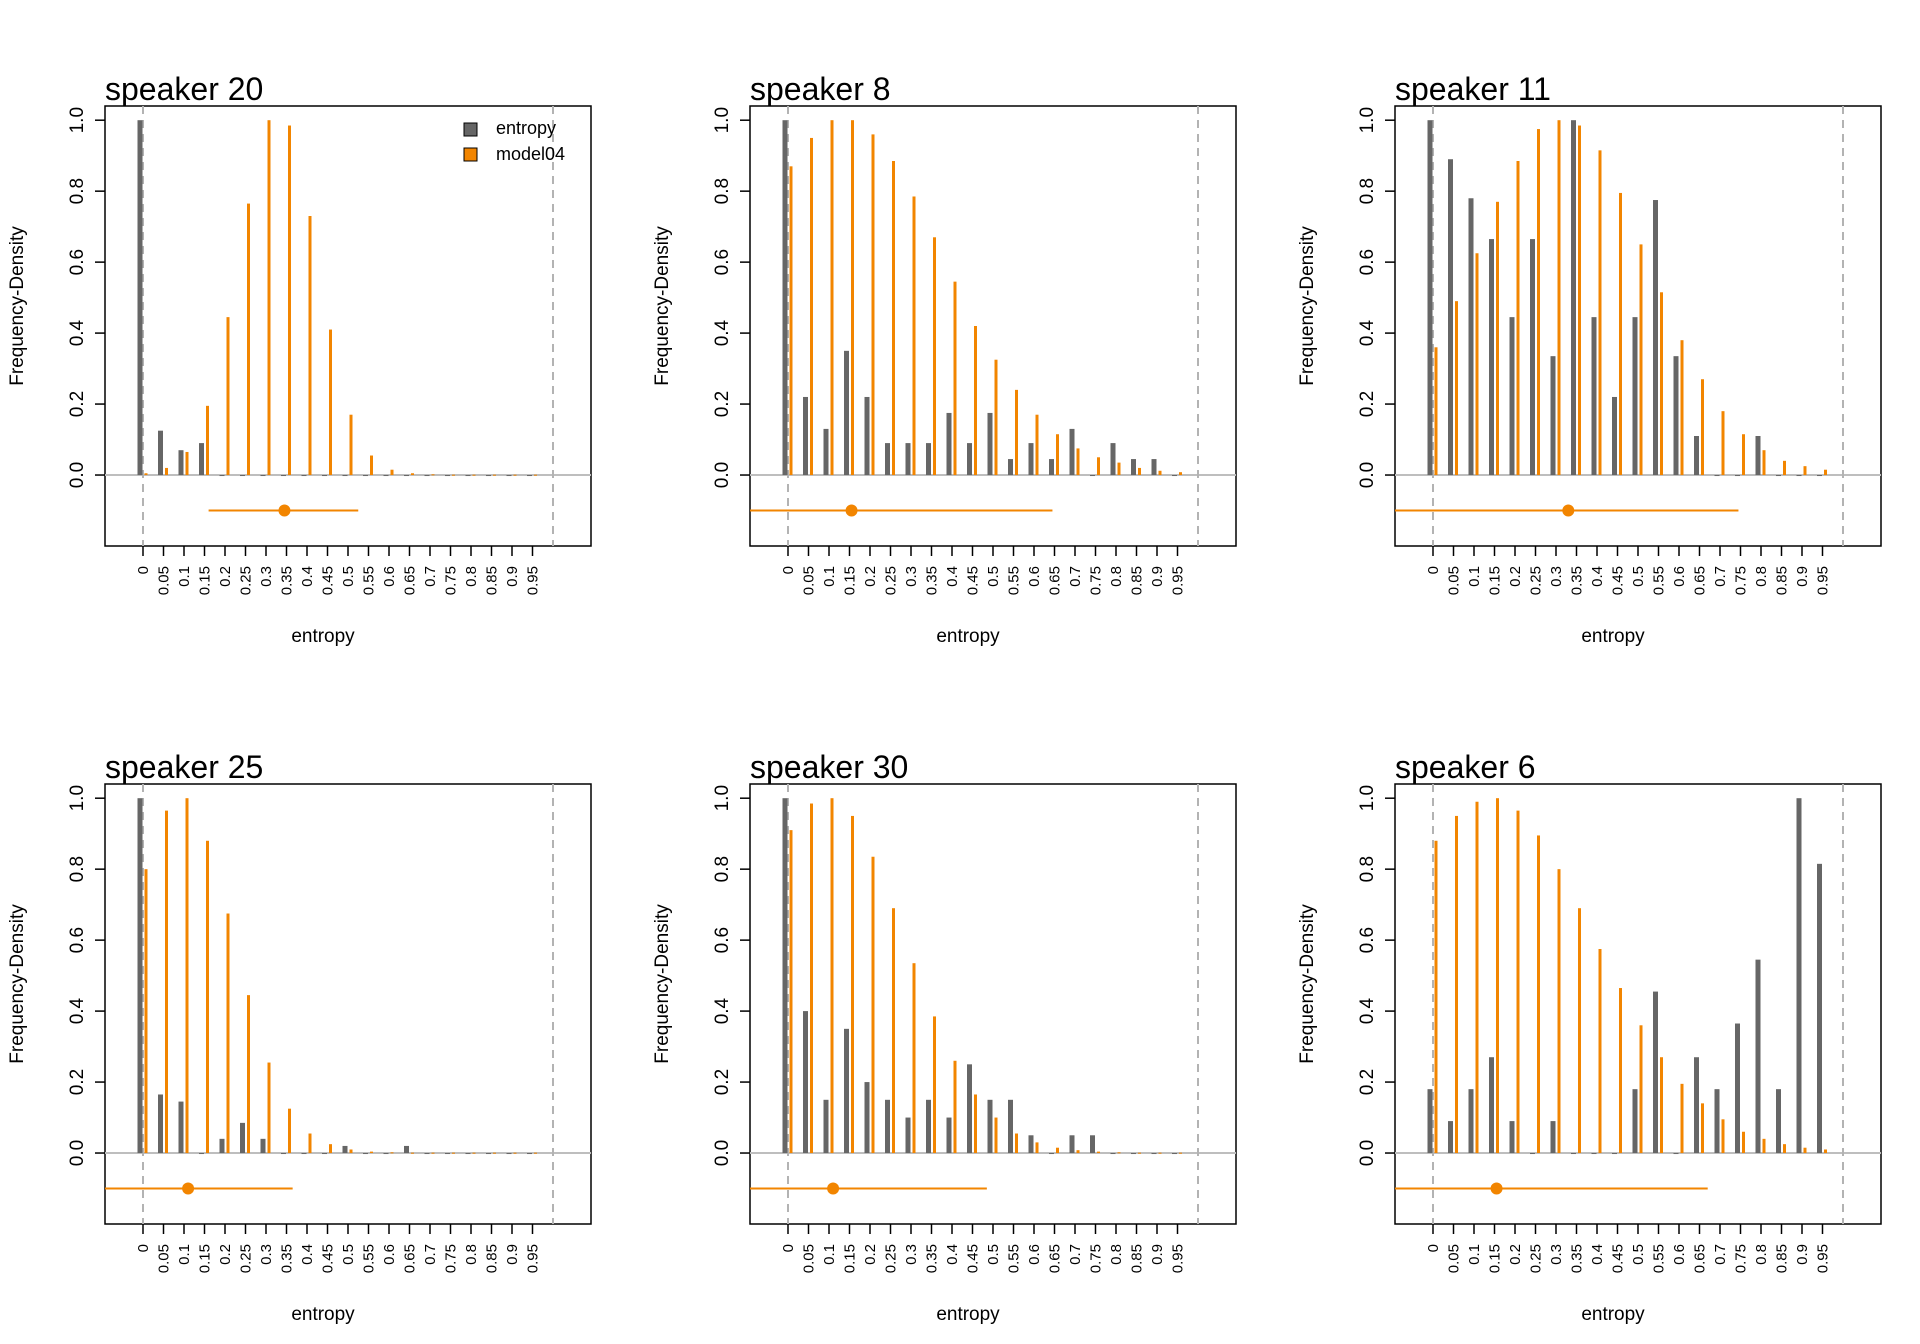 The image size is (1920, 1344). Describe the element at coordinates (287, 1258) in the screenshot. I see `x-tick-label: 0.35` at that location.